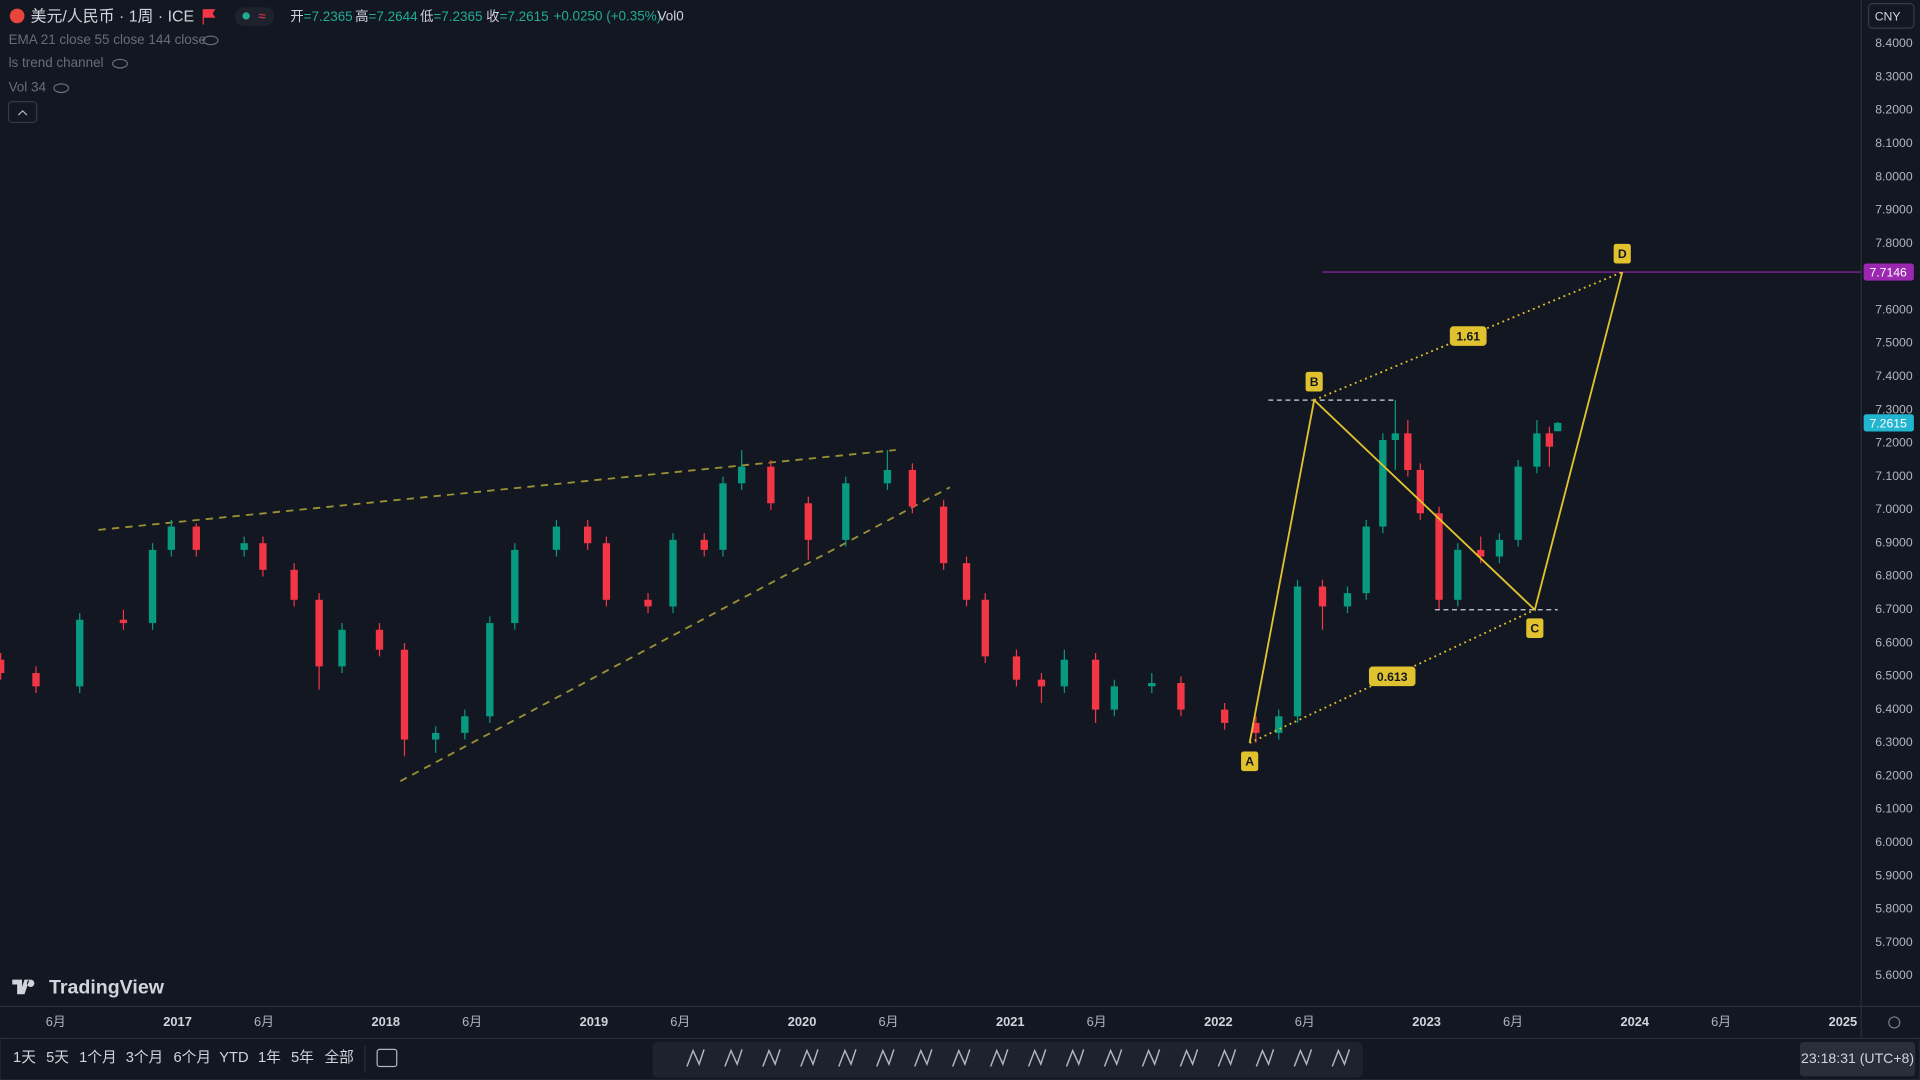  What do you see at coordinates (56, 62) in the screenshot?
I see `indicator: ls trend channel` at bounding box center [56, 62].